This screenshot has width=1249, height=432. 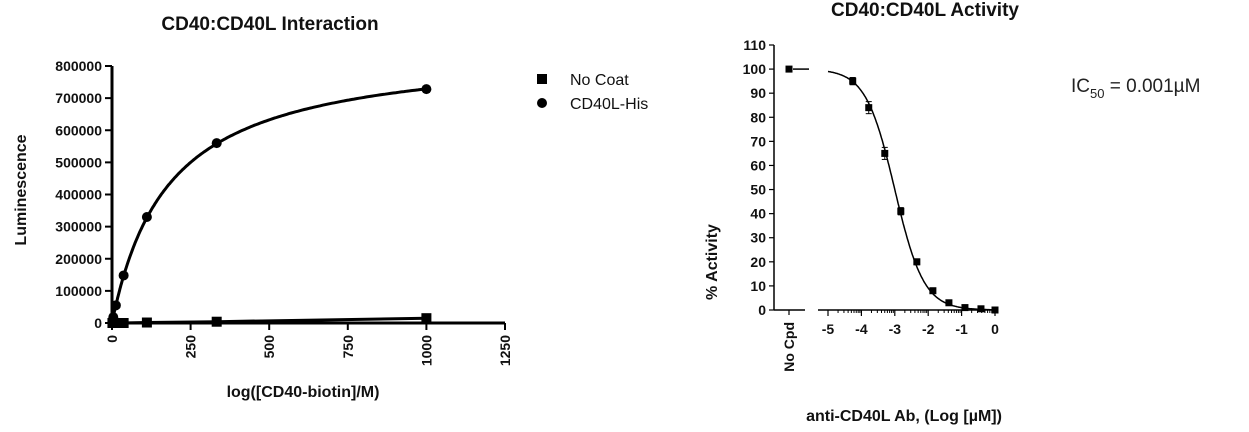 What do you see at coordinates (828, 329) in the screenshot?
I see `chart2-x-tick-label: -5` at bounding box center [828, 329].